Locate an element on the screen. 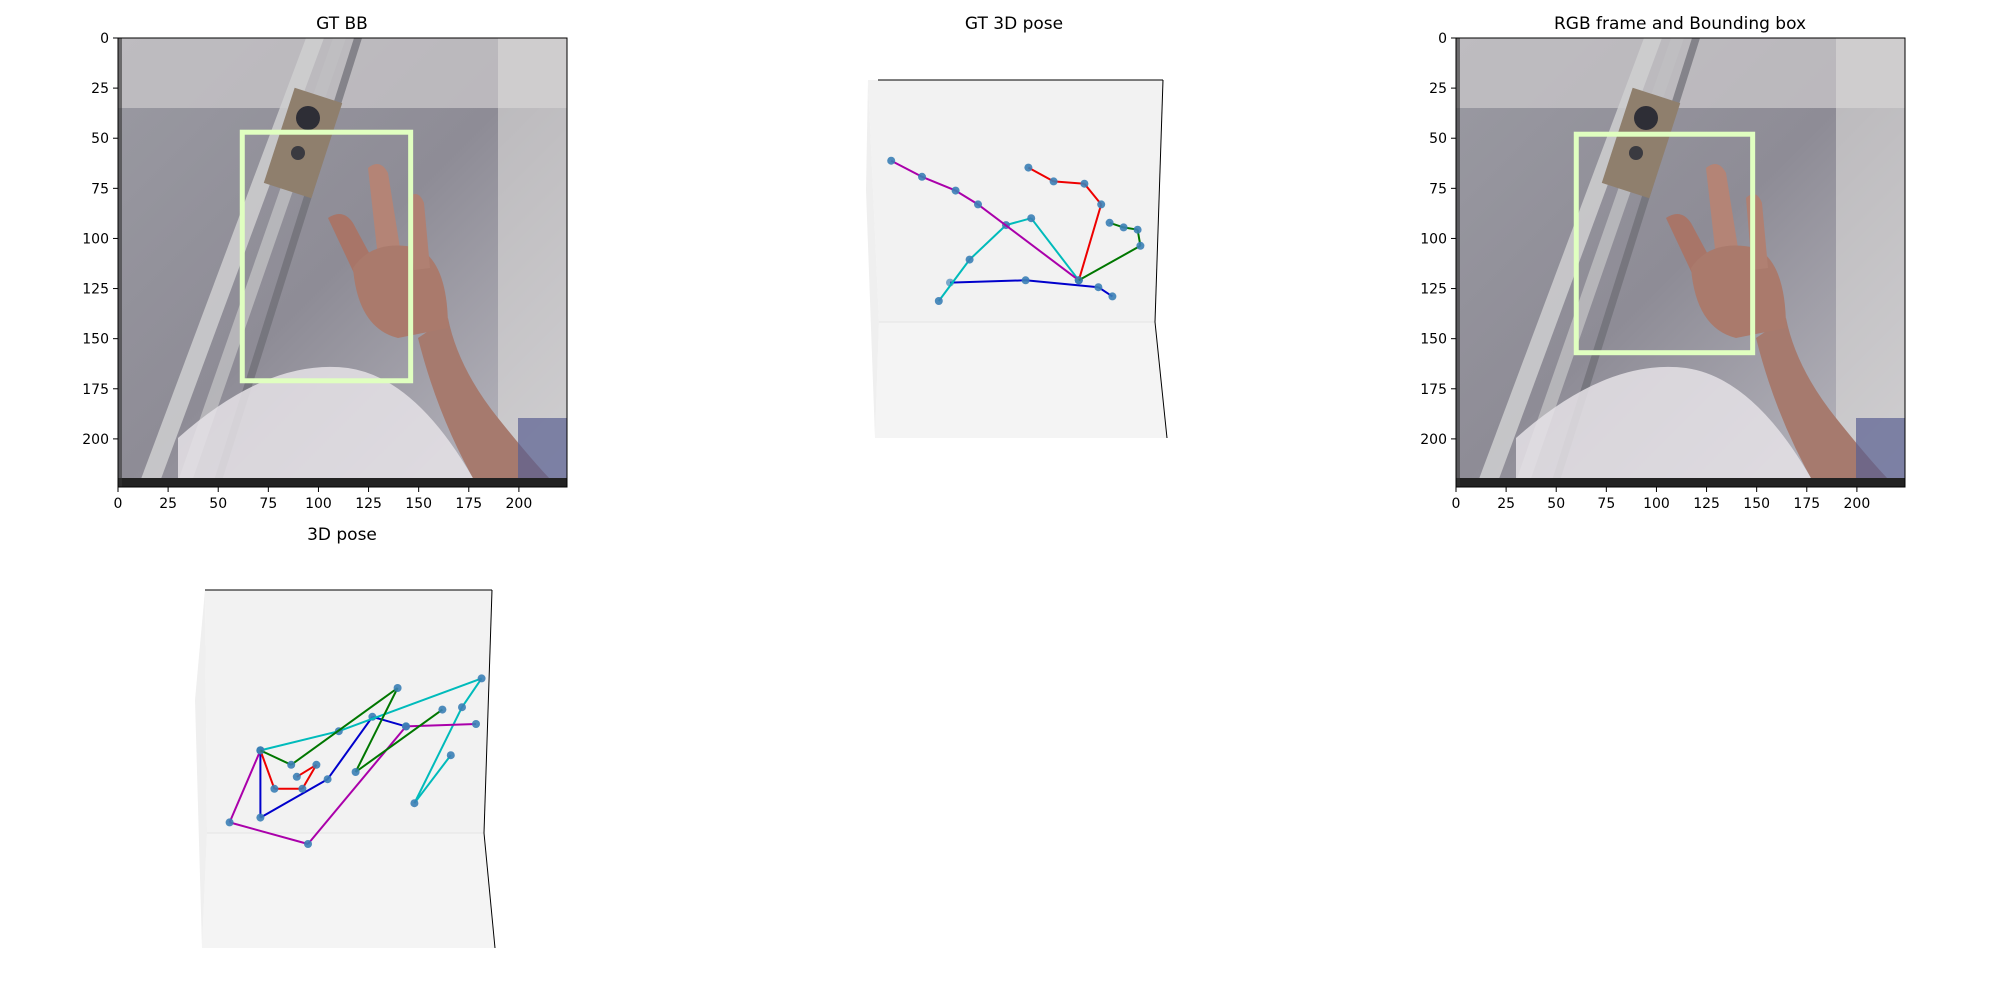  gt-ytick-label: 175 is located at coordinates (95, 390).